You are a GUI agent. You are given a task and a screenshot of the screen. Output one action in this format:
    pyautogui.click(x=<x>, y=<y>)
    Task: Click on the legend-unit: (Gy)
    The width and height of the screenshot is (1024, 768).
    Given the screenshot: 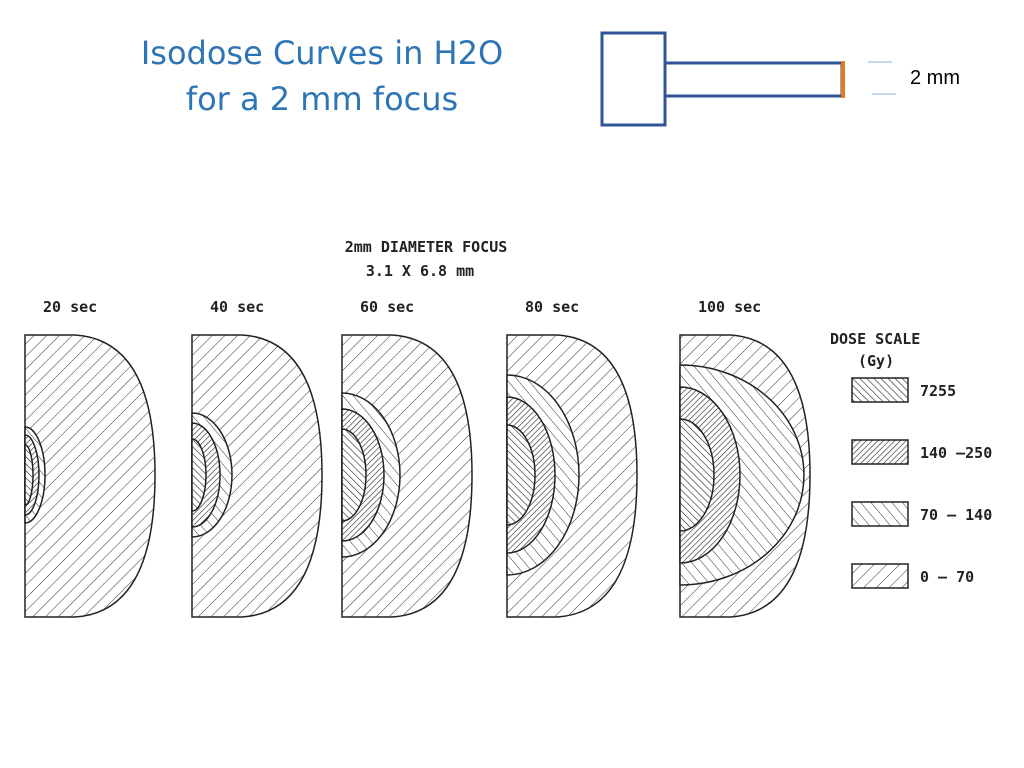 What is the action you would take?
    pyautogui.click(x=876, y=361)
    